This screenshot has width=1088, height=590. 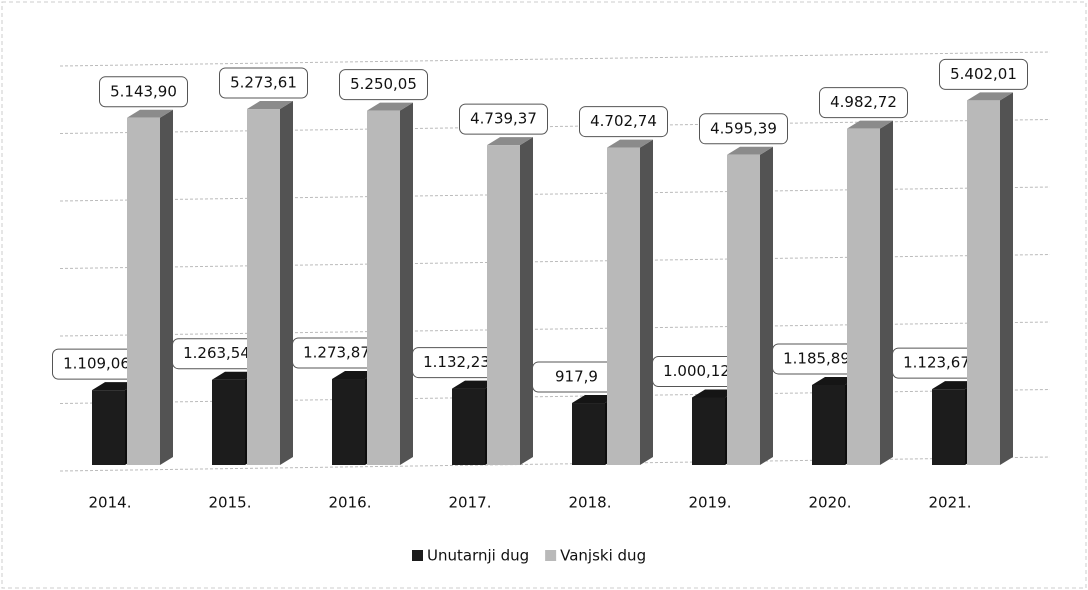 I want to click on value-label: 1.263,54, so click(x=216, y=353).